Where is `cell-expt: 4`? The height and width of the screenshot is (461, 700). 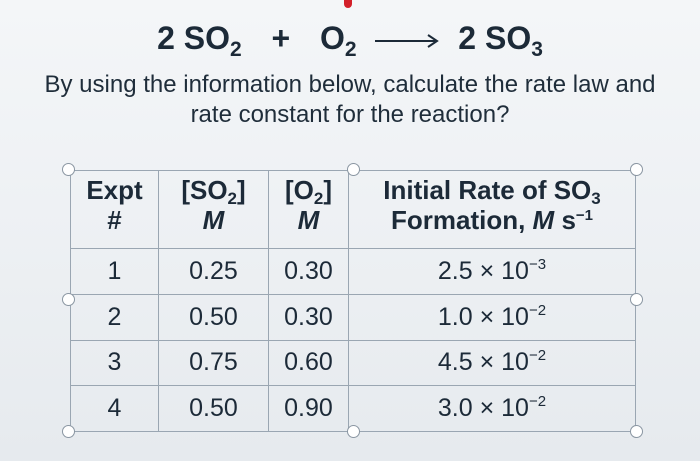
cell-expt: 4 is located at coordinates (114, 408).